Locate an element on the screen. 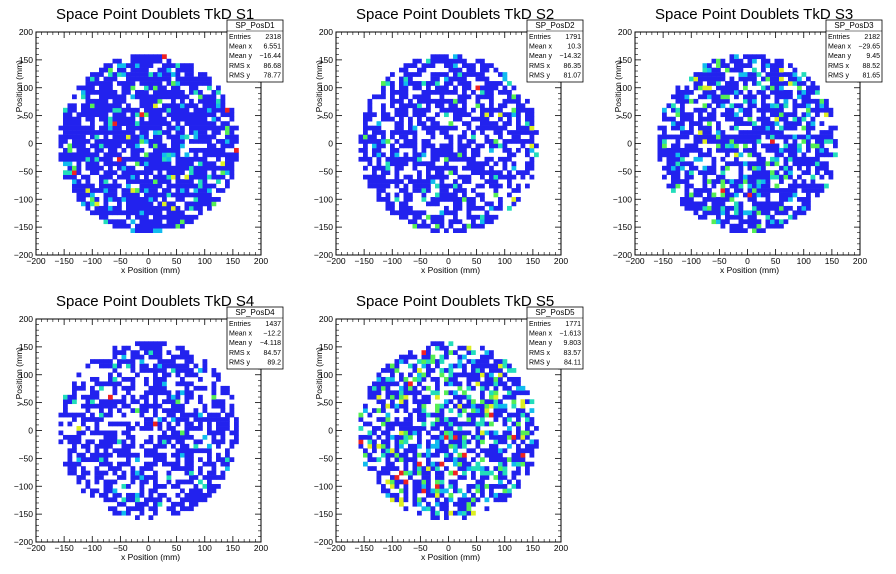  stats-row-value: 81.07 is located at coordinates (572, 75).